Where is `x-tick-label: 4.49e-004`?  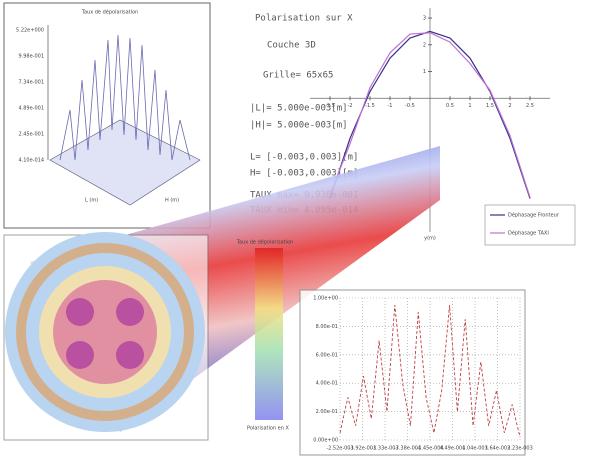 x-tick-label: 4.49e-004 is located at coordinates (453, 449).